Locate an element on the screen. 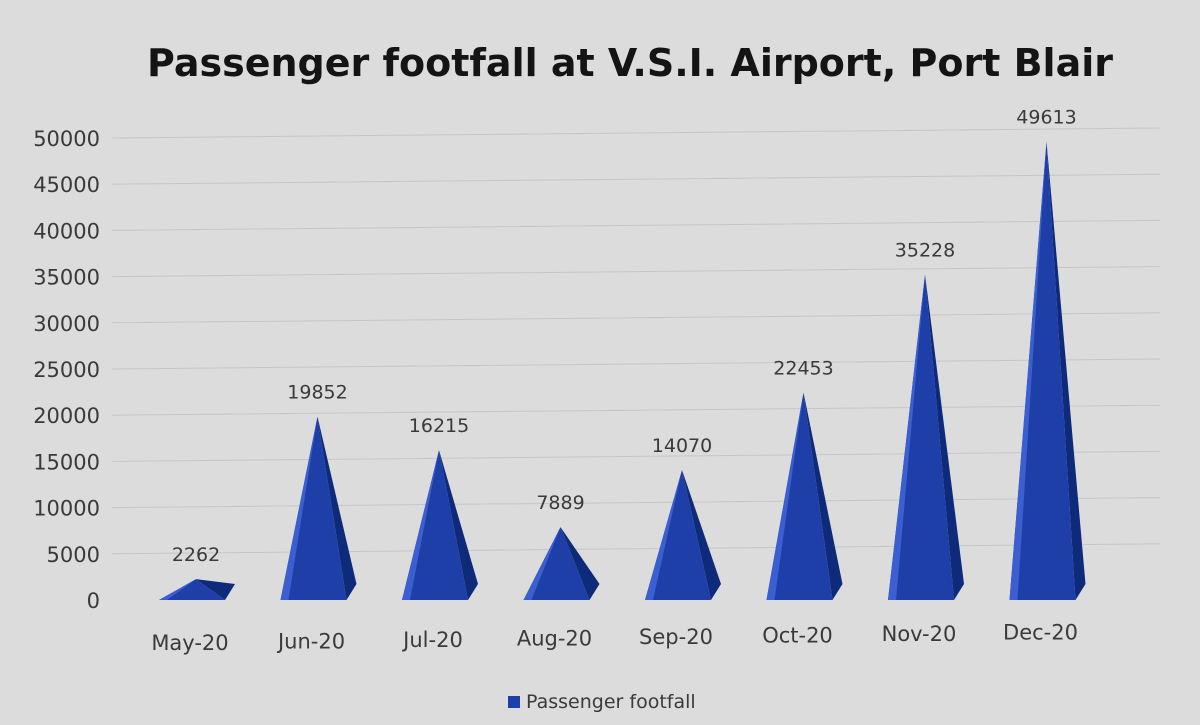 Image resolution: width=1200 pixels, height=725 pixels. data-label: 22453 is located at coordinates (803, 369).